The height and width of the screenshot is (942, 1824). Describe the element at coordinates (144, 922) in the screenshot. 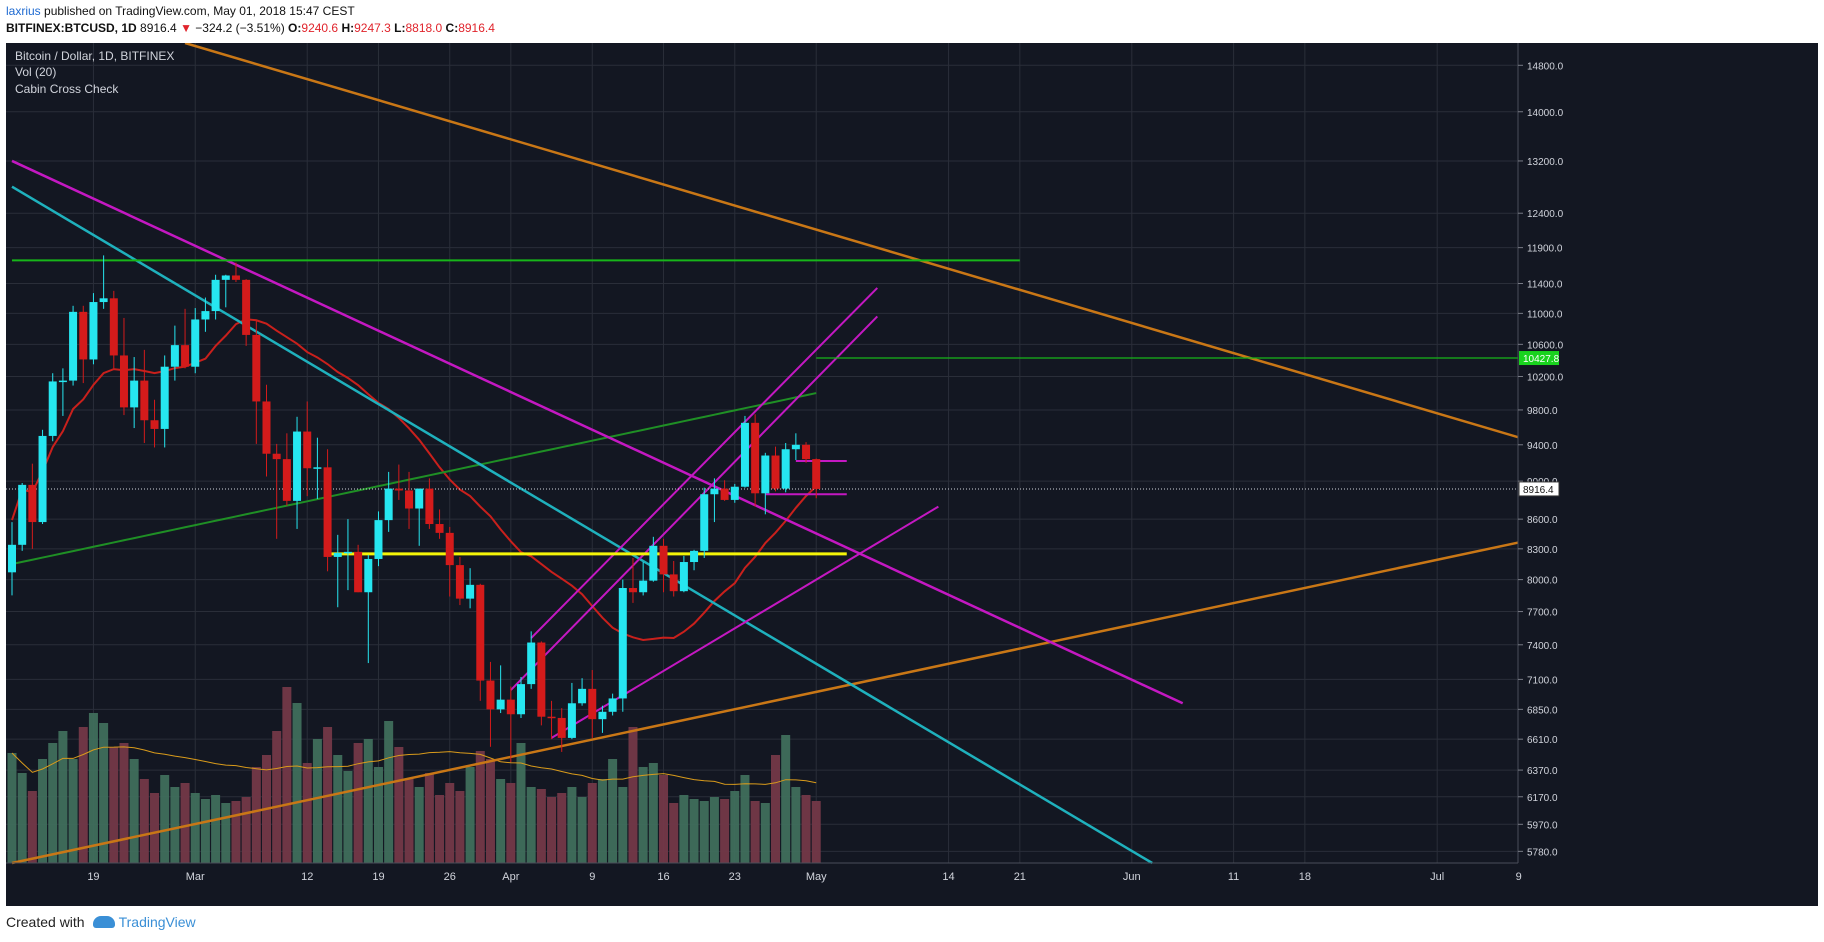

I see `tradingview-logo: TradingView` at that location.